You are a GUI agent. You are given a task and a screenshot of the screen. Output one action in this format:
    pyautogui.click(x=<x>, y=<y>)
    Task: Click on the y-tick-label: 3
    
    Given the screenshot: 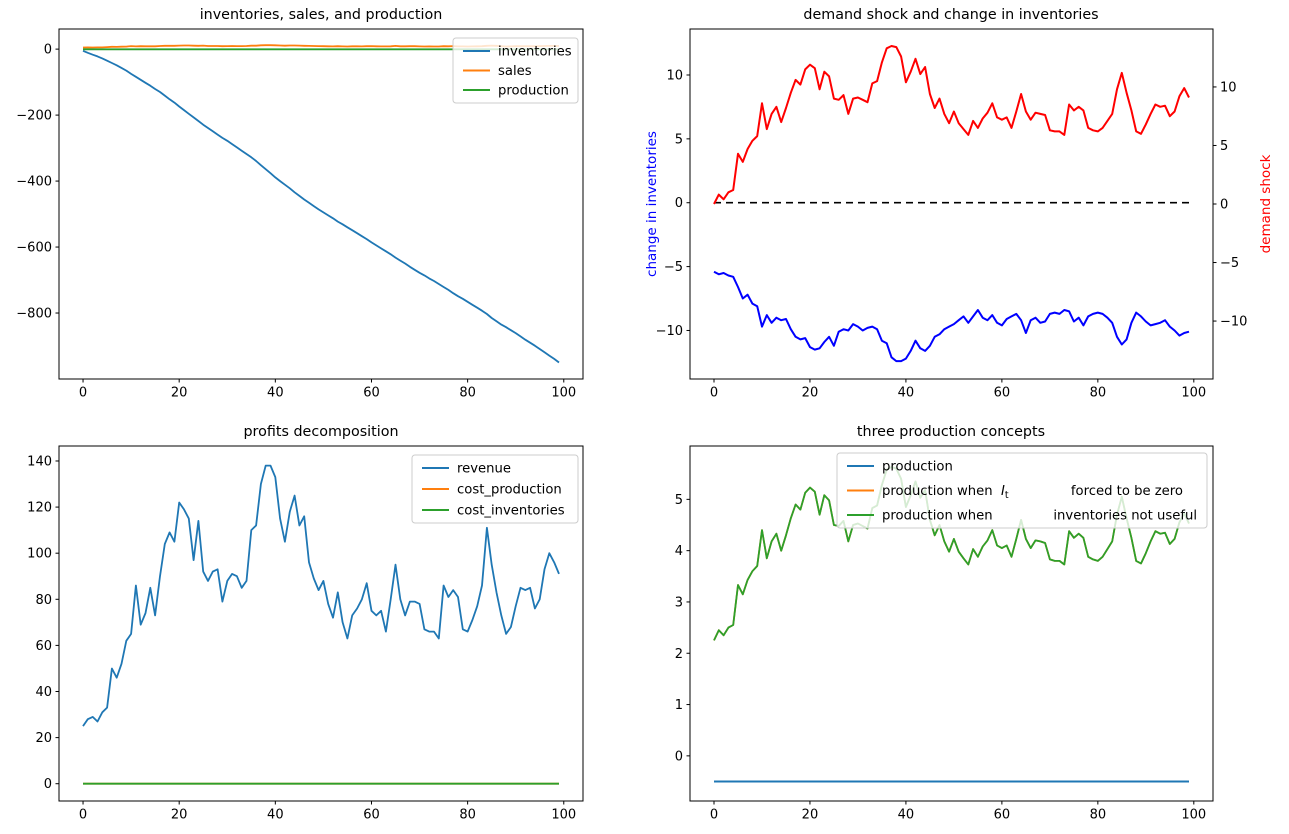 What is the action you would take?
    pyautogui.click(x=679, y=602)
    